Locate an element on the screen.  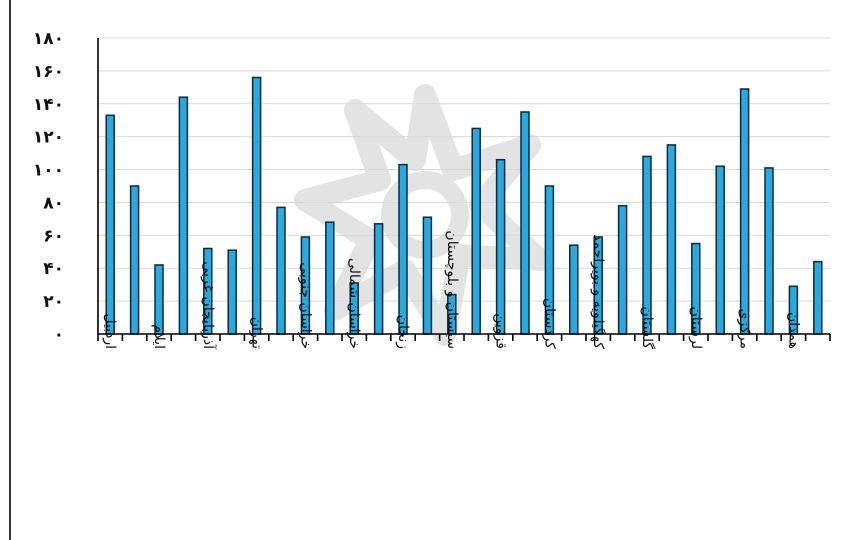
y-tick-label: ۱۲۰ is located at coordinates (48, 138).